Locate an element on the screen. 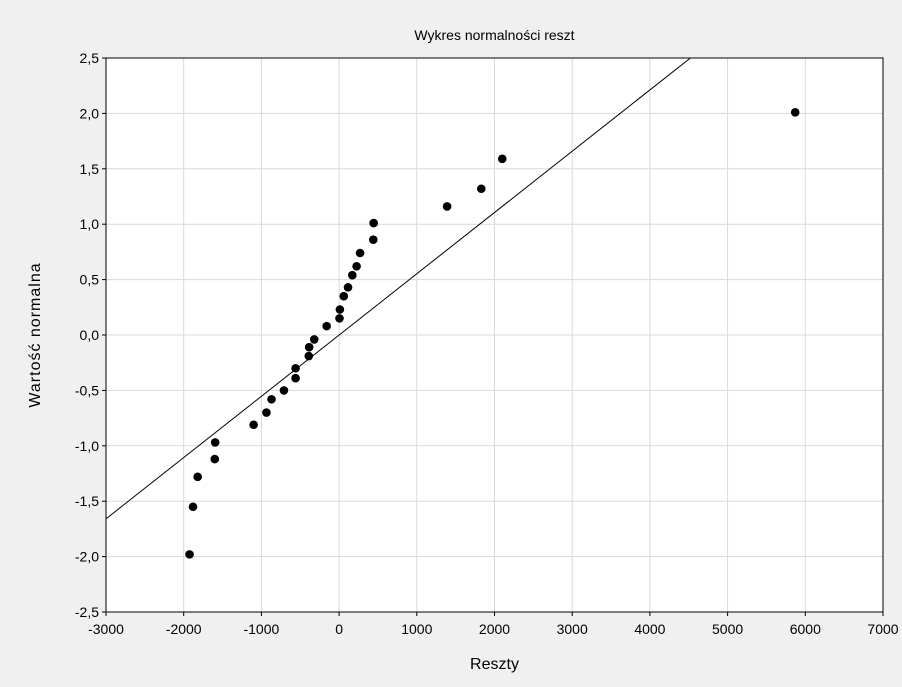  x-tick-label: 7000 is located at coordinates (882, 629).